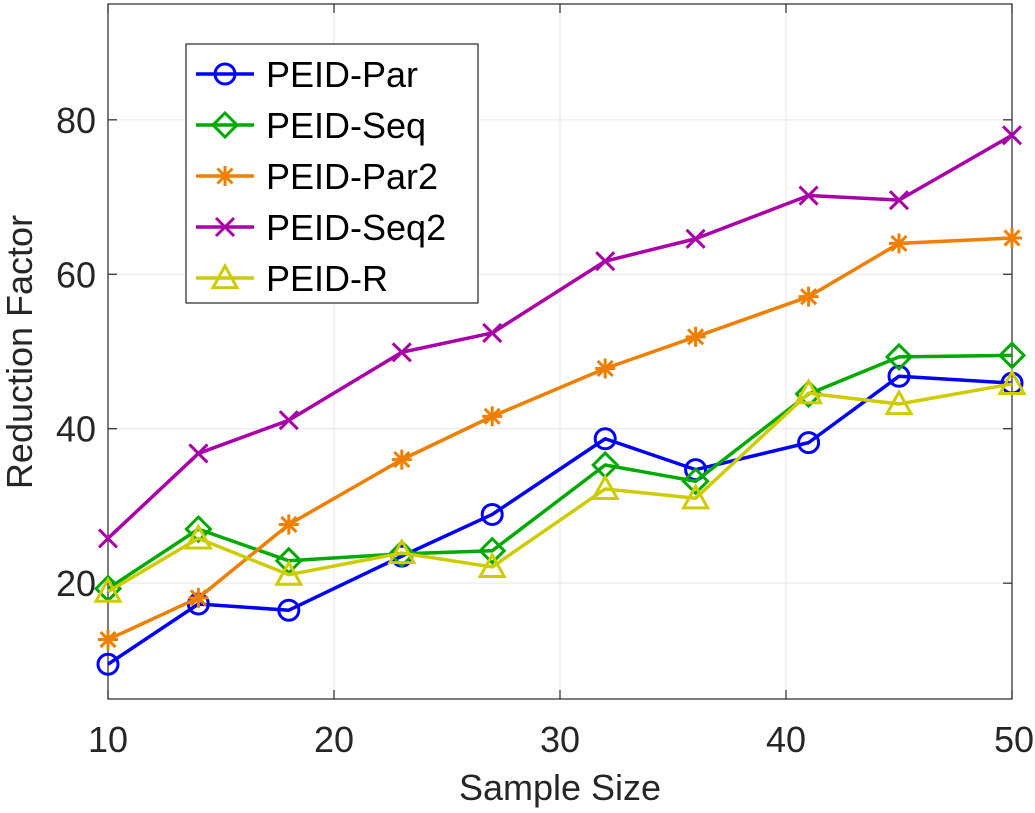  I want to click on x-tick-label: 50, so click(1014, 739).